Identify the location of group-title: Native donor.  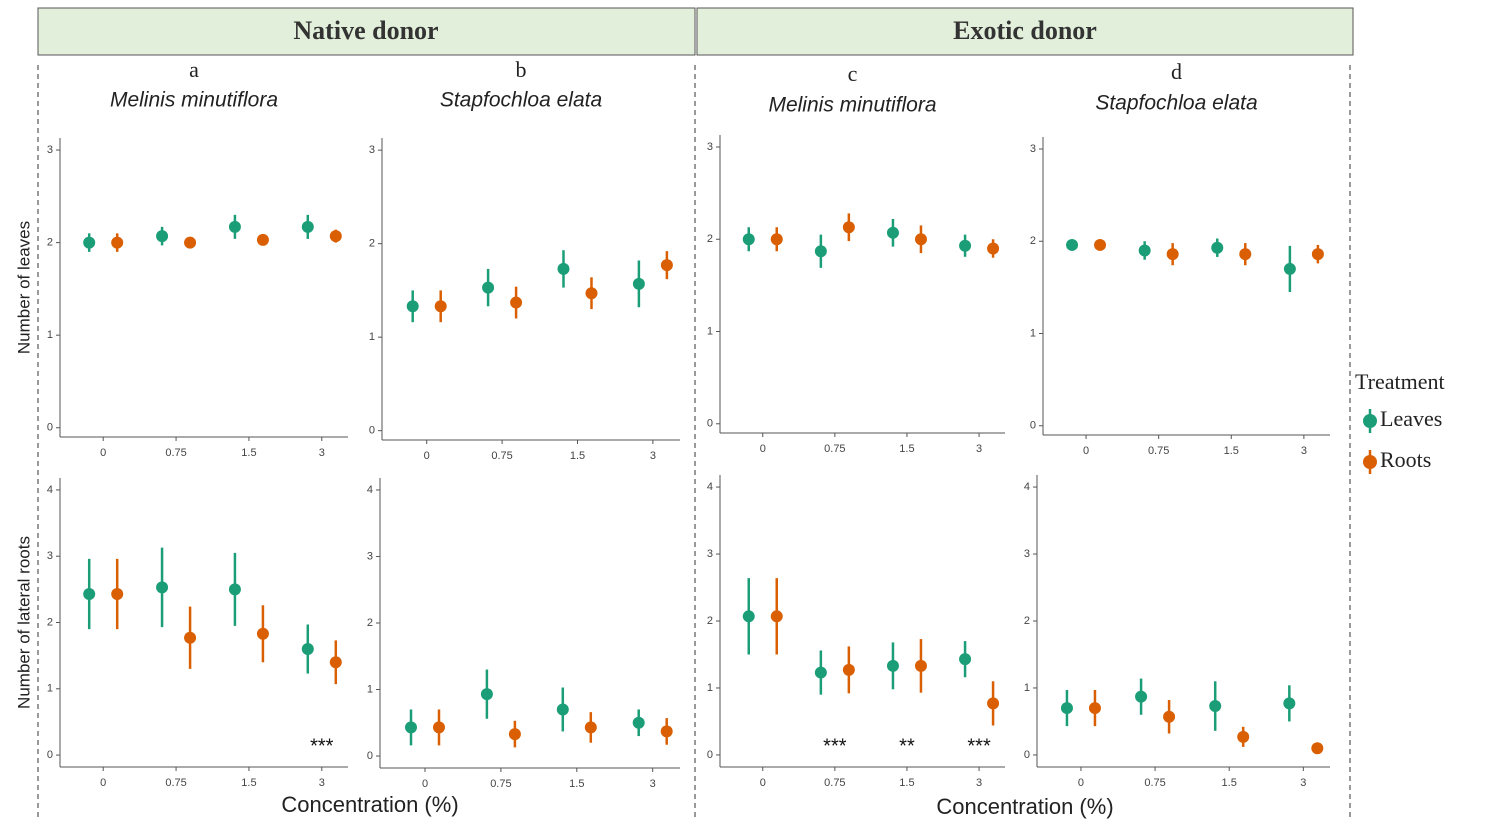
(365, 30).